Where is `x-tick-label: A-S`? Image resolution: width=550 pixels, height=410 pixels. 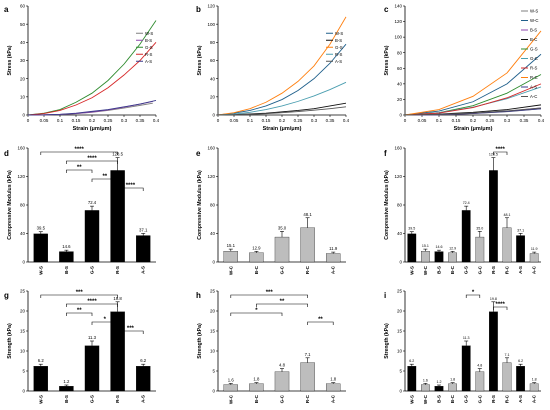
x-tick-label: A-S is located at coordinates (143, 270).